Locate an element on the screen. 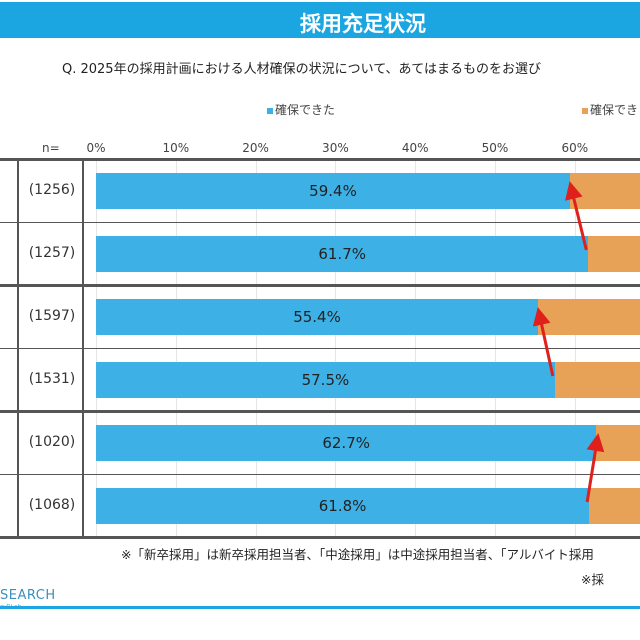  bar-value-label: 62.7% is located at coordinates (346, 443).